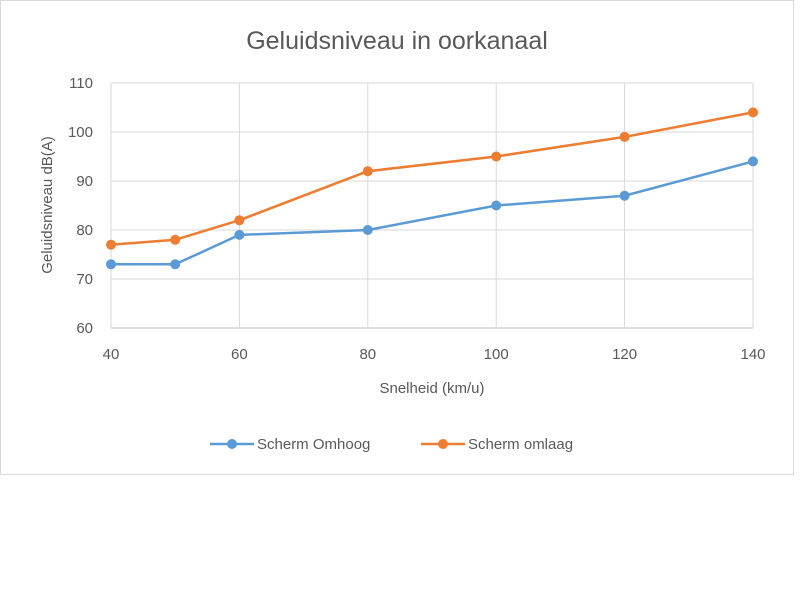 The height and width of the screenshot is (600, 800). I want to click on x-tick-label: 80, so click(367, 354).